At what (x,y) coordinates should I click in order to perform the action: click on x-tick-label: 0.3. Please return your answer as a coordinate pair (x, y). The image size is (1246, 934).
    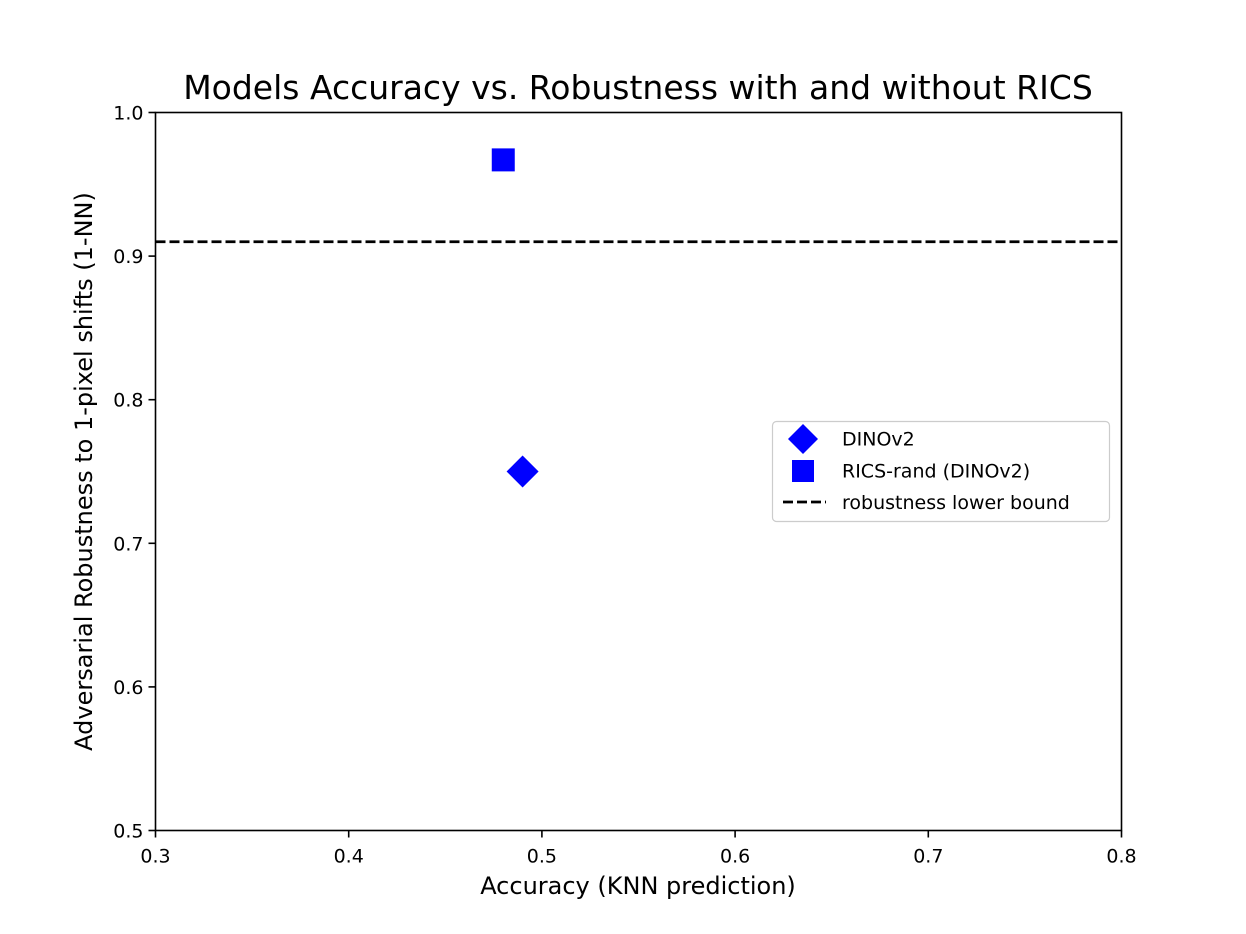
    Looking at the image, I should click on (155, 857).